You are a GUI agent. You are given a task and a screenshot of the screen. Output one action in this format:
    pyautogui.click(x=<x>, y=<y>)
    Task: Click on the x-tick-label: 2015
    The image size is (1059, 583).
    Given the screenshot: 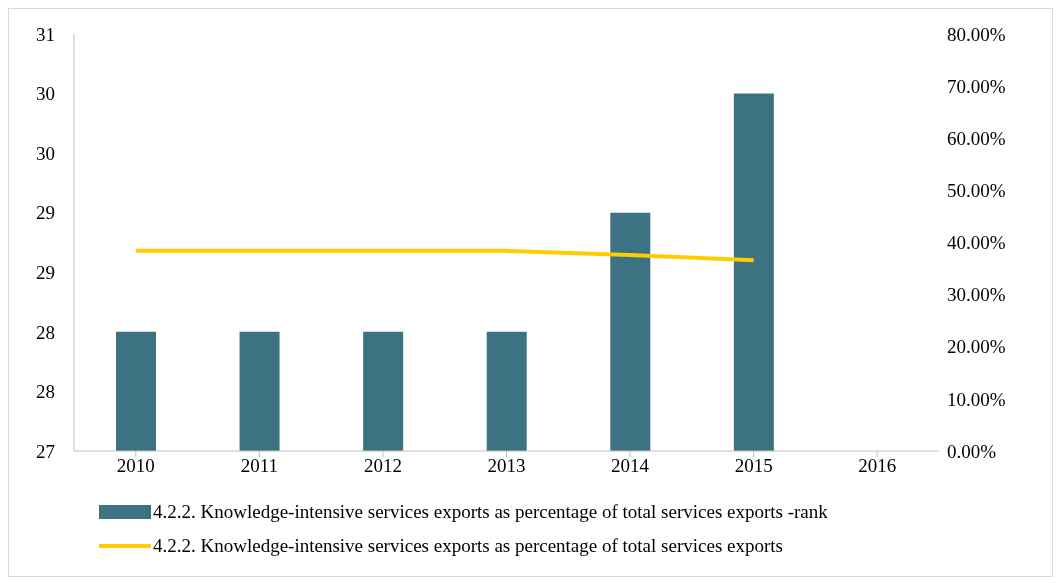 What is the action you would take?
    pyautogui.click(x=753, y=466)
    